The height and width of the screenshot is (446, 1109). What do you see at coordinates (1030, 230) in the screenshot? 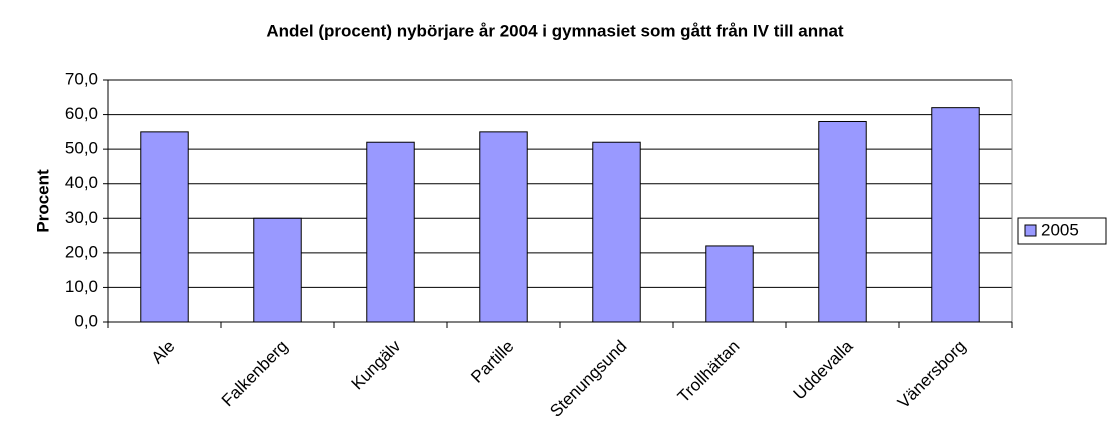
I see `legend-swatch` at bounding box center [1030, 230].